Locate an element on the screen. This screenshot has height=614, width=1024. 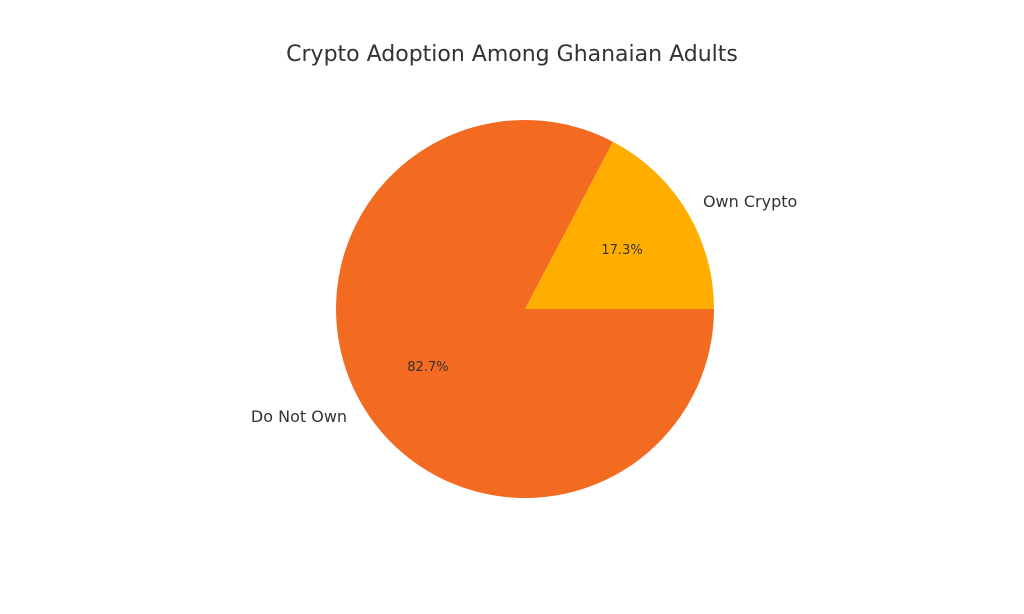
slice-label: Own Crypto is located at coordinates (750, 201).